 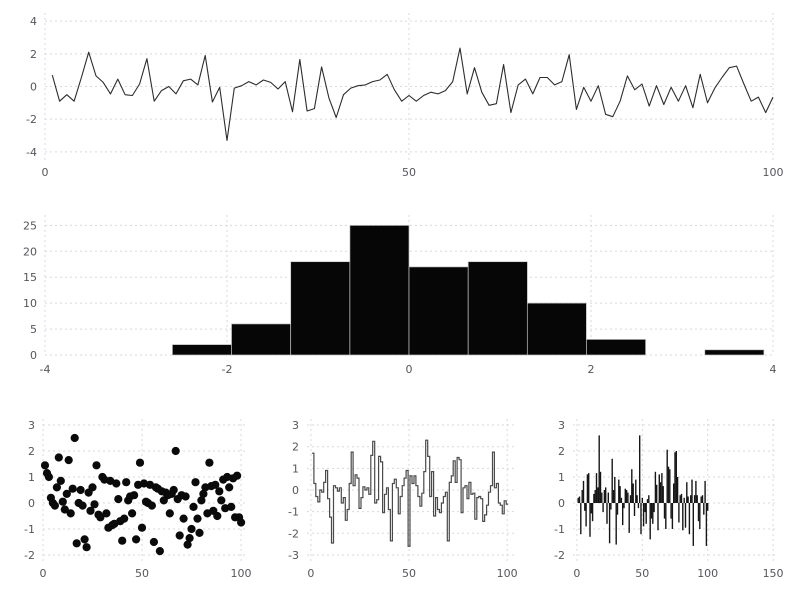 I want to click on y-tick-label: 20, so click(x=30, y=251).